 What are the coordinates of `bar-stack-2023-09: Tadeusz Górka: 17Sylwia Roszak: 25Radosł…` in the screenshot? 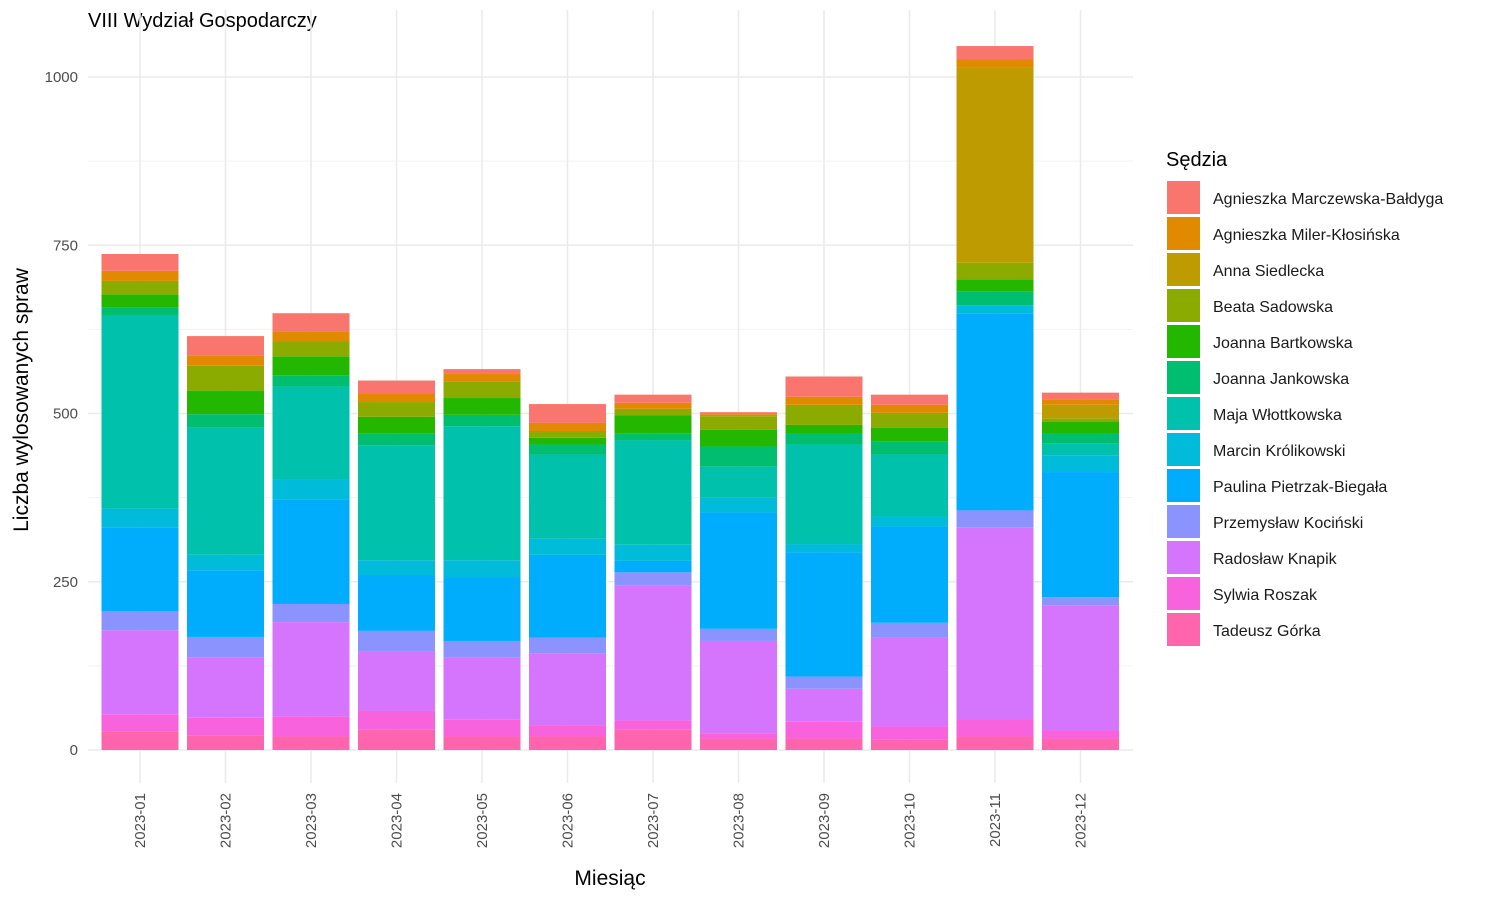 It's located at (824, 563).